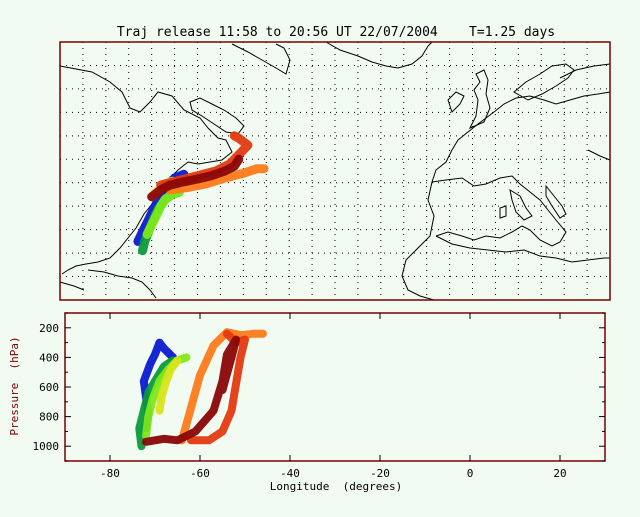 Image resolution: width=640 pixels, height=517 pixels. Describe the element at coordinates (380, 473) in the screenshot. I see `x-tick-label: -20` at that location.